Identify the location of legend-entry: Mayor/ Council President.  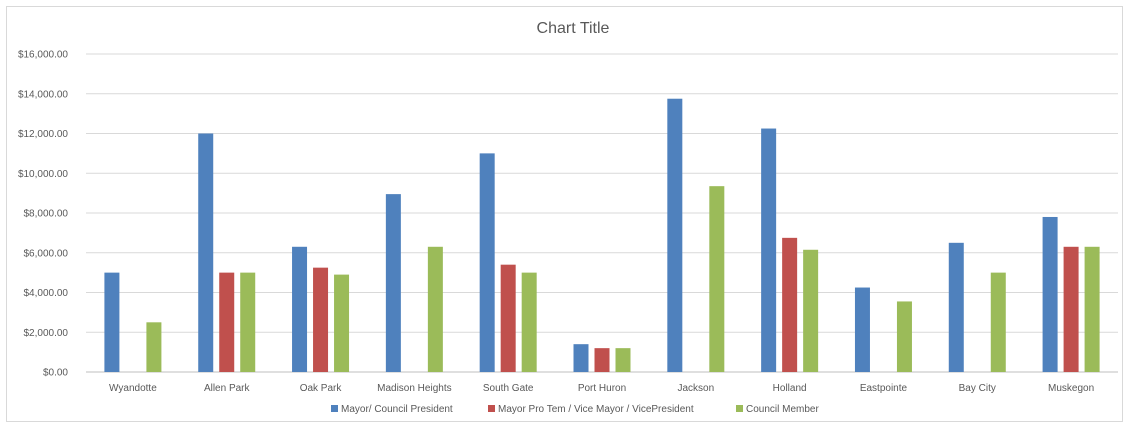
(397, 409).